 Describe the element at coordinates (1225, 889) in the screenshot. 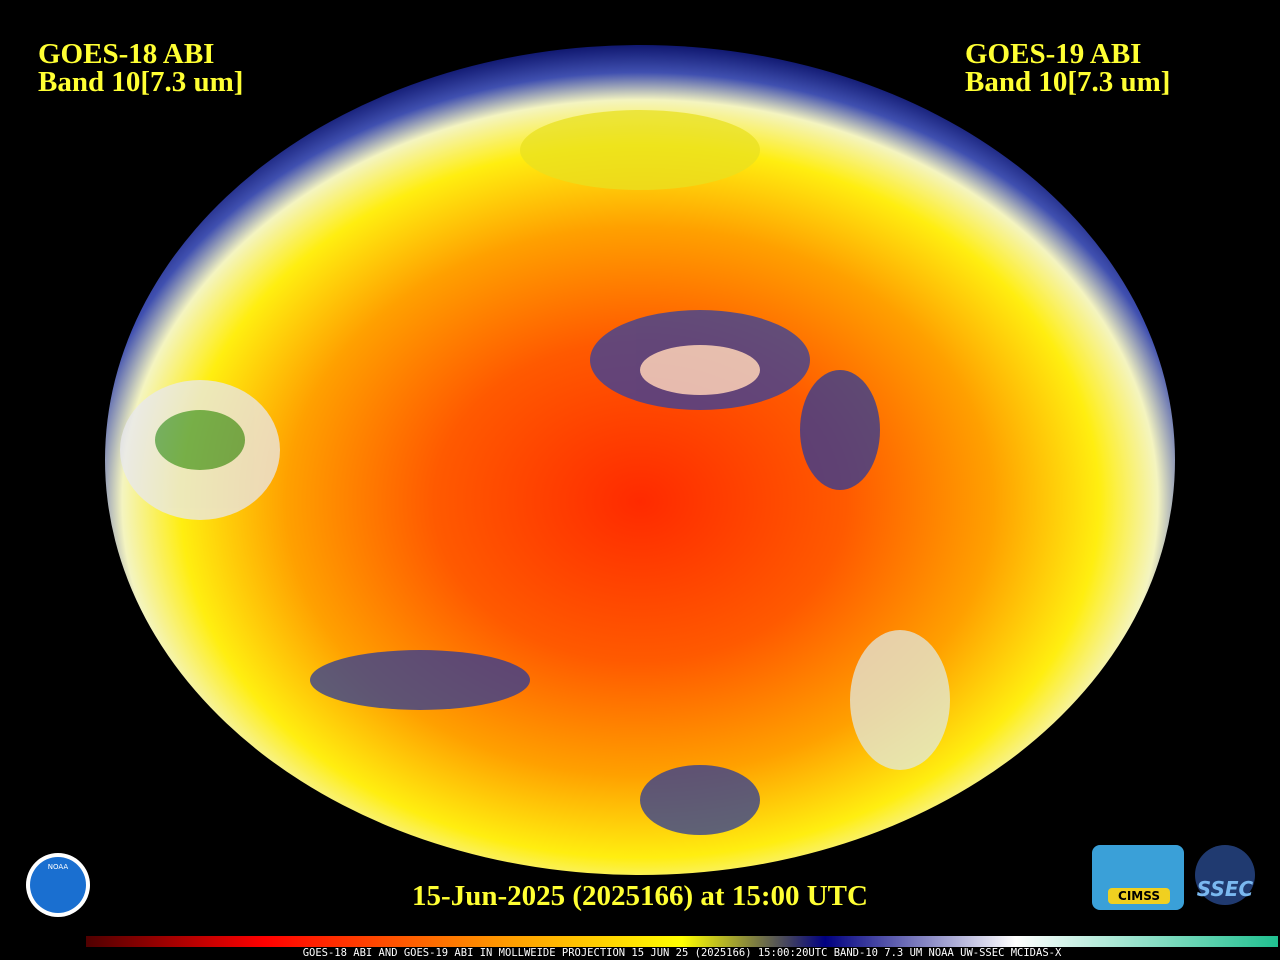

I see `ssec-label: SSEC` at that location.